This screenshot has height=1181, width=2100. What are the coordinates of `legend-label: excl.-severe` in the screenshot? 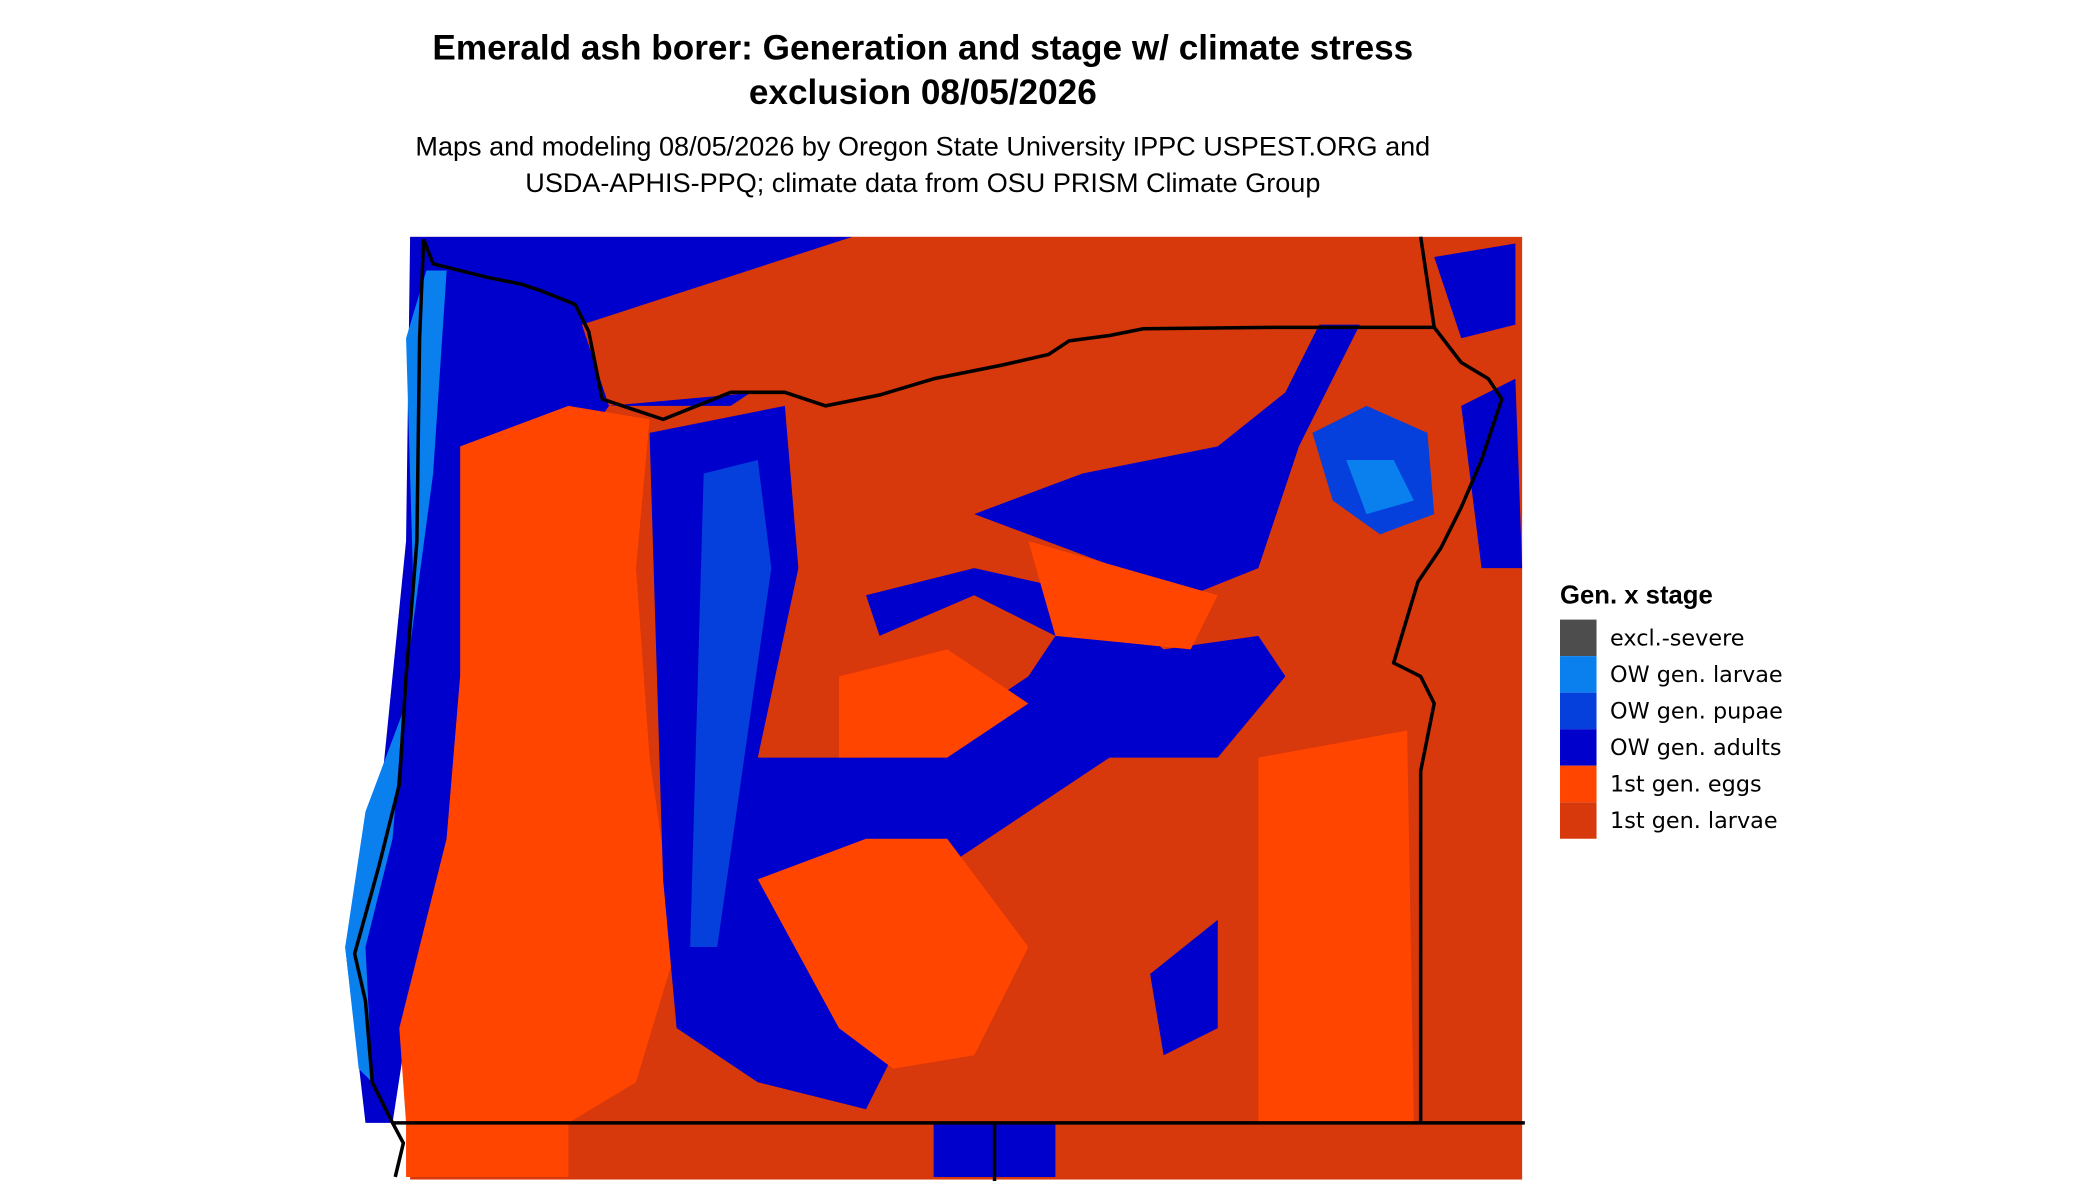 It's located at (1677, 638).